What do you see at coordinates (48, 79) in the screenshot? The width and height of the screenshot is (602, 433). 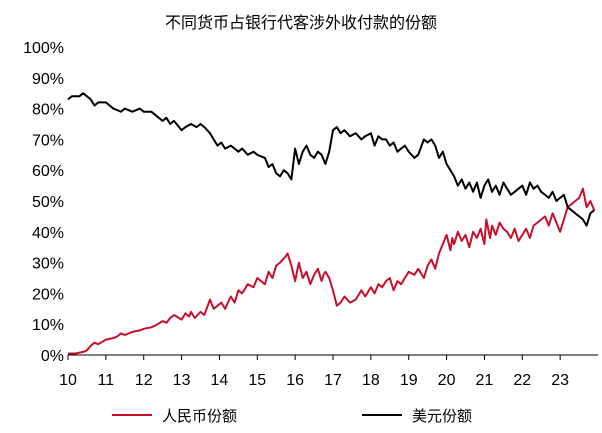 I see `y-tick-label: 90%` at bounding box center [48, 79].